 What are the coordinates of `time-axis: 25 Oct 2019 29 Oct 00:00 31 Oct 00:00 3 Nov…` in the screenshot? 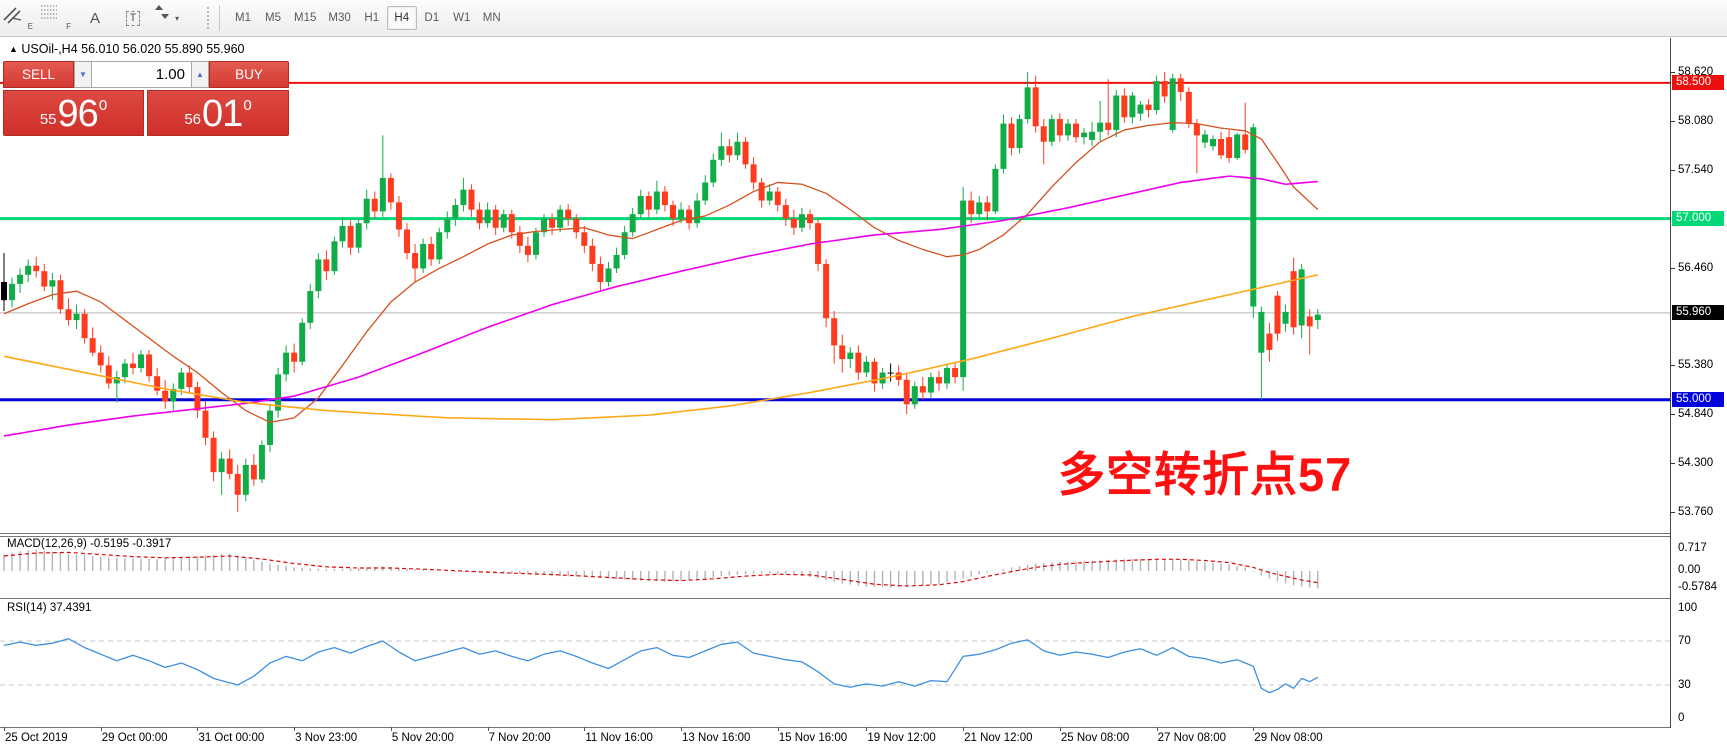 It's located at (835, 739).